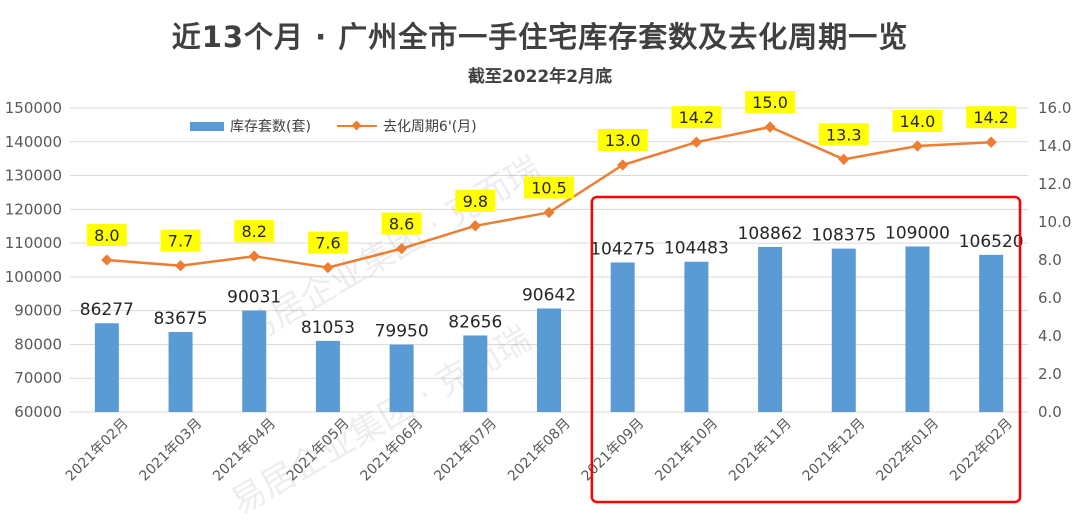  What do you see at coordinates (33, 277) in the screenshot?
I see `left-tick-label: 100000` at bounding box center [33, 277].